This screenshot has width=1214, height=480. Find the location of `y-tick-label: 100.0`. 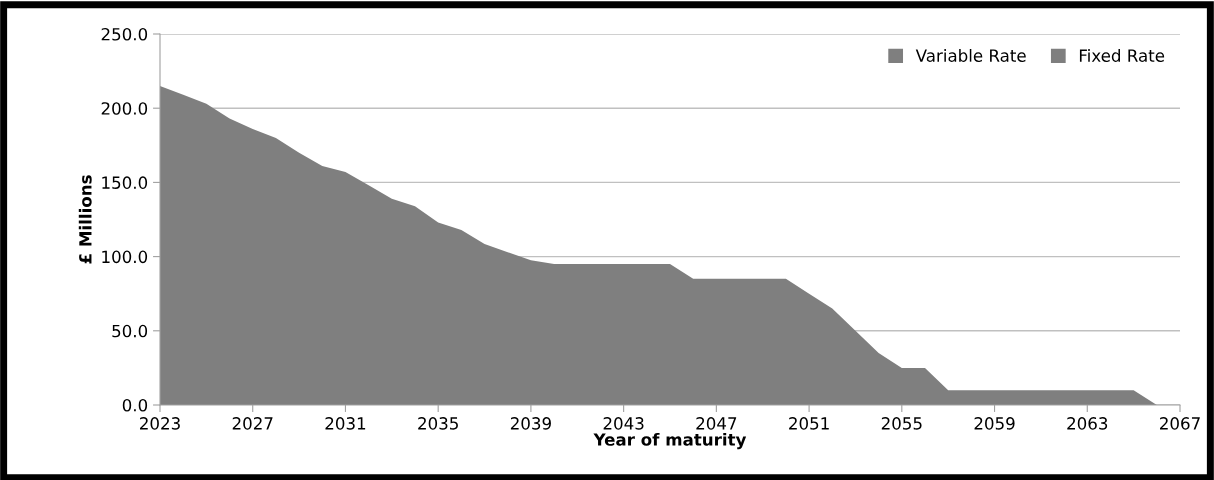

y-tick-label: 100.0 is located at coordinates (125, 257).